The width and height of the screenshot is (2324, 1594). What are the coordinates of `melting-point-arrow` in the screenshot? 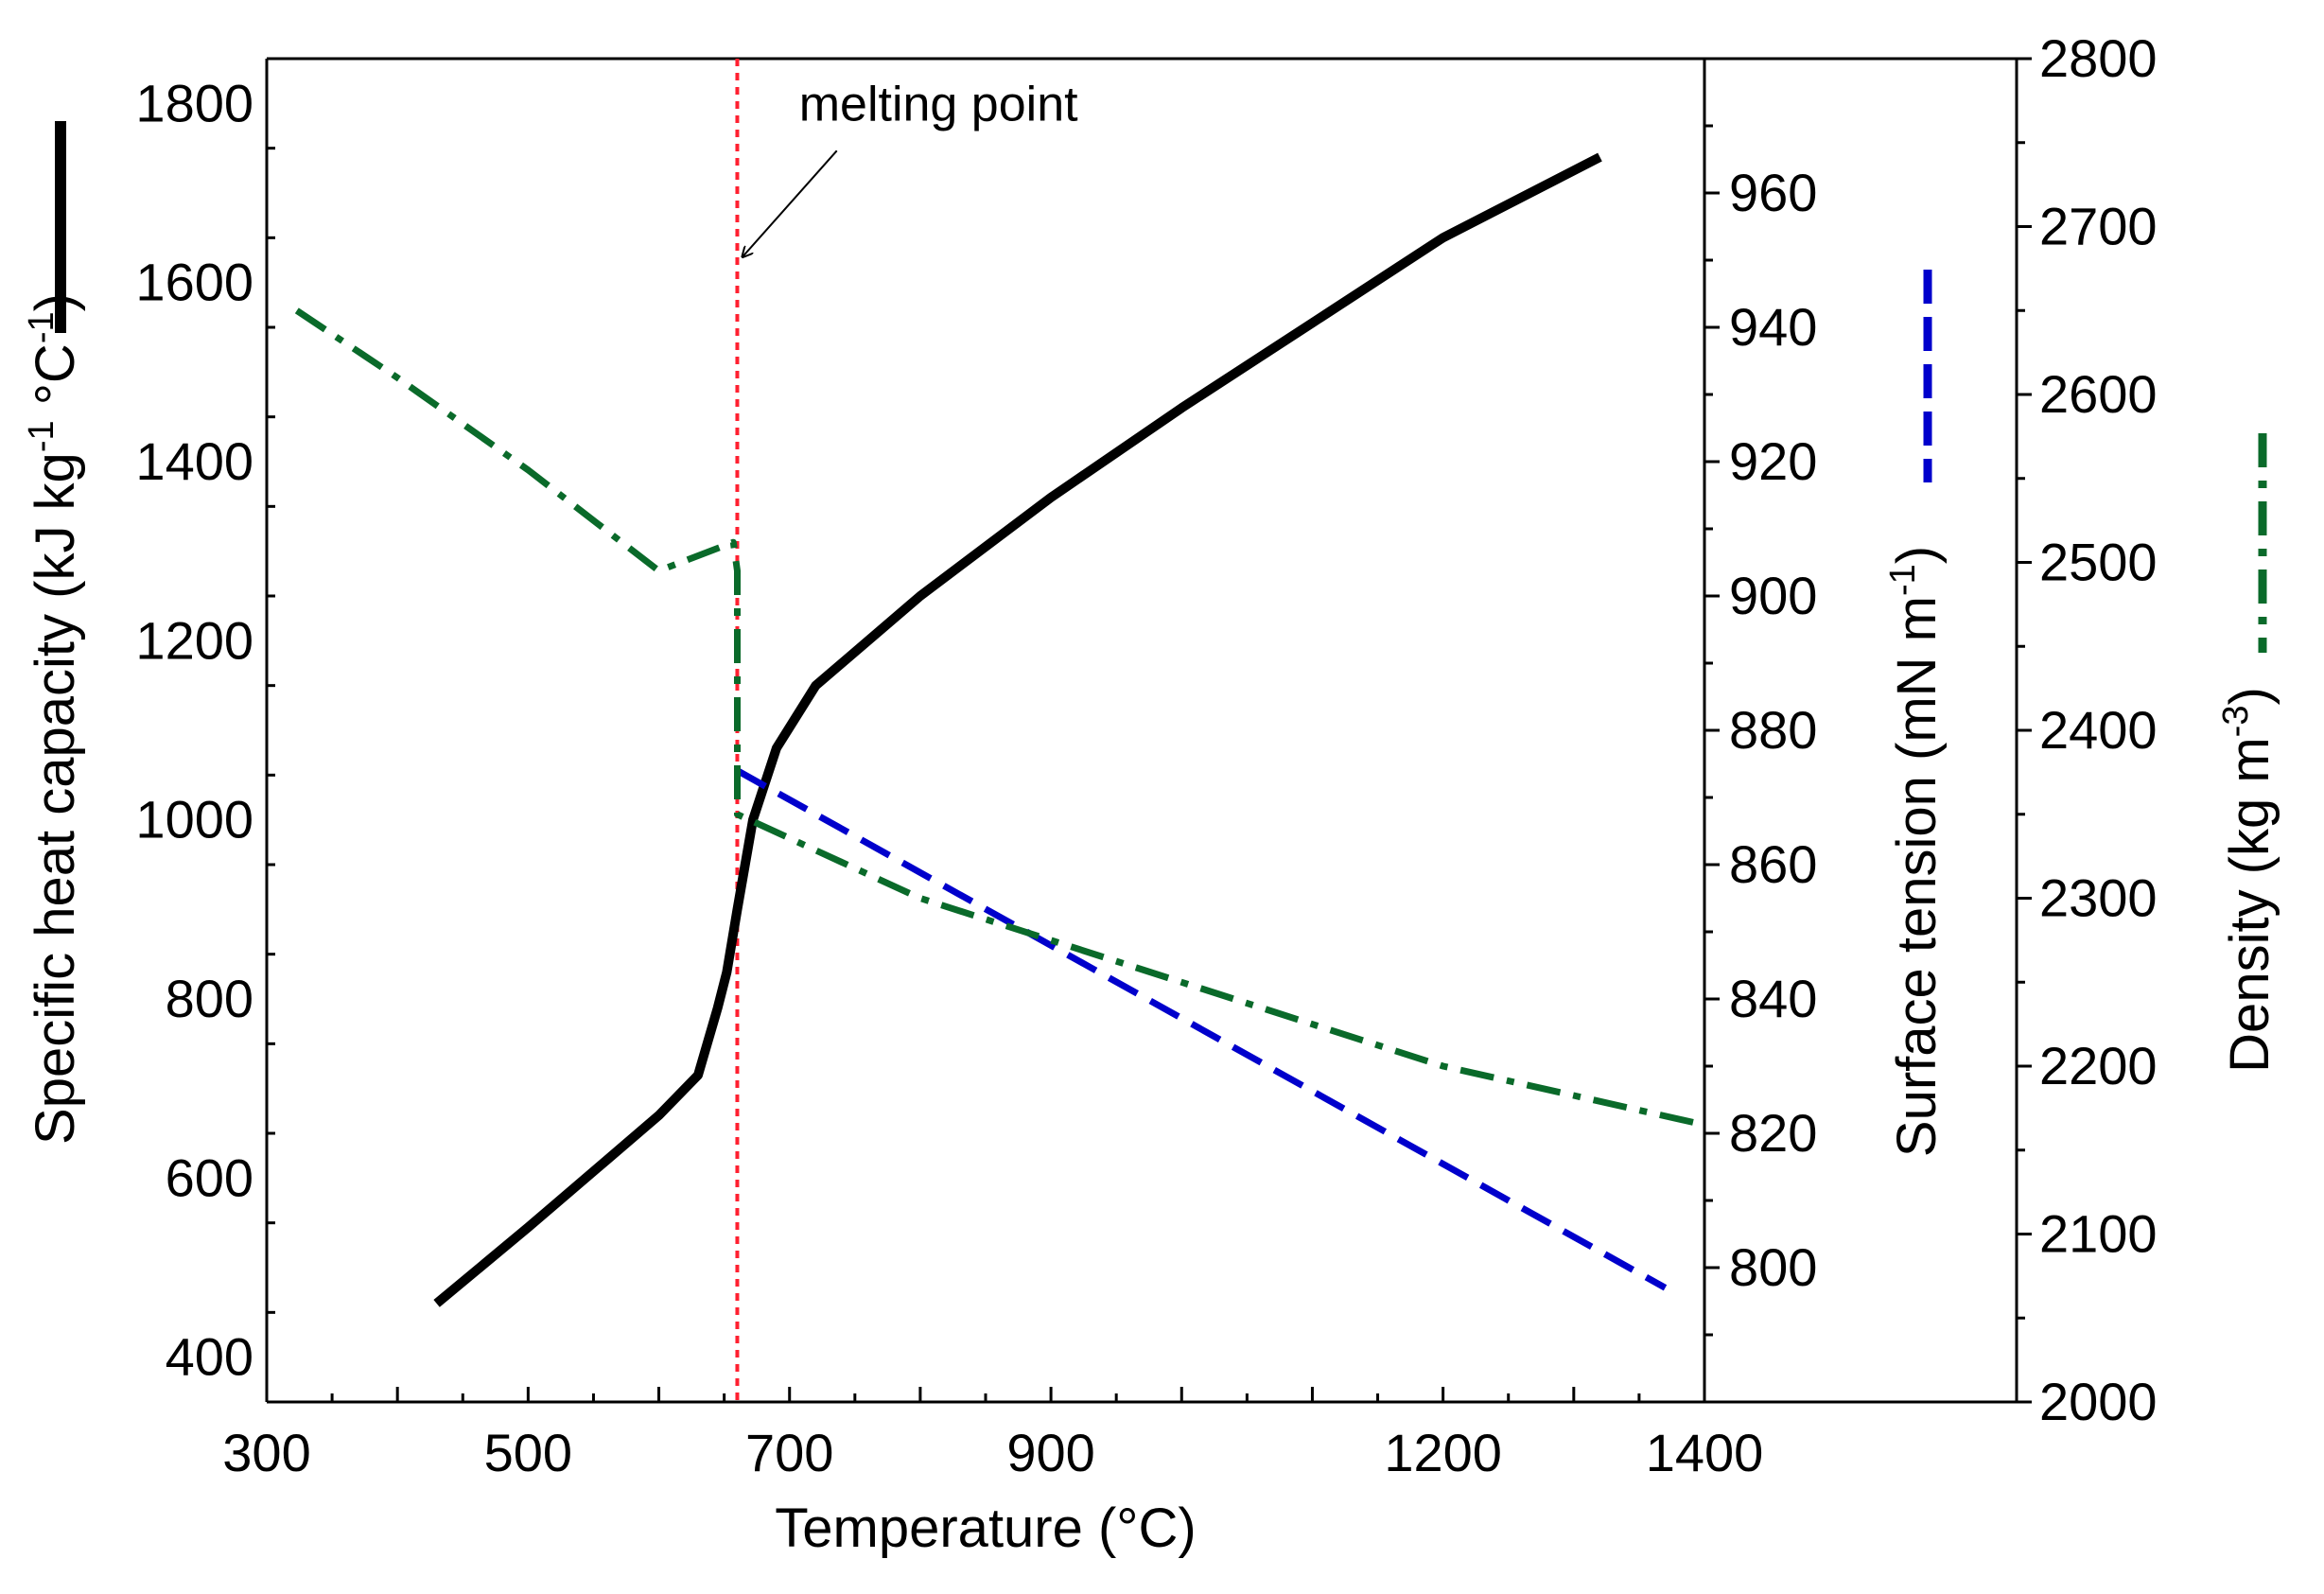 It's located at (790, 202).